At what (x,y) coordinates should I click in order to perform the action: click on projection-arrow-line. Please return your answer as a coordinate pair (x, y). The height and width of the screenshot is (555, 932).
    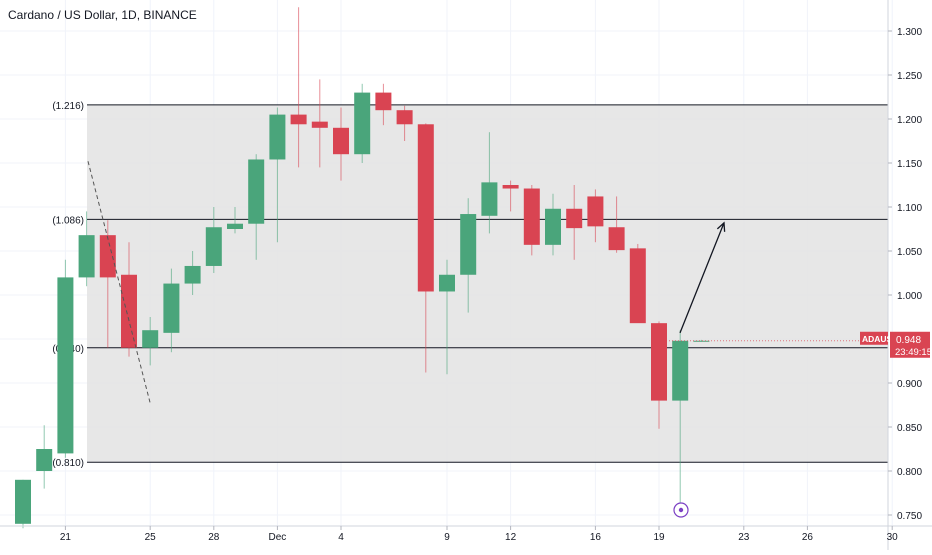
    Looking at the image, I should click on (702, 278).